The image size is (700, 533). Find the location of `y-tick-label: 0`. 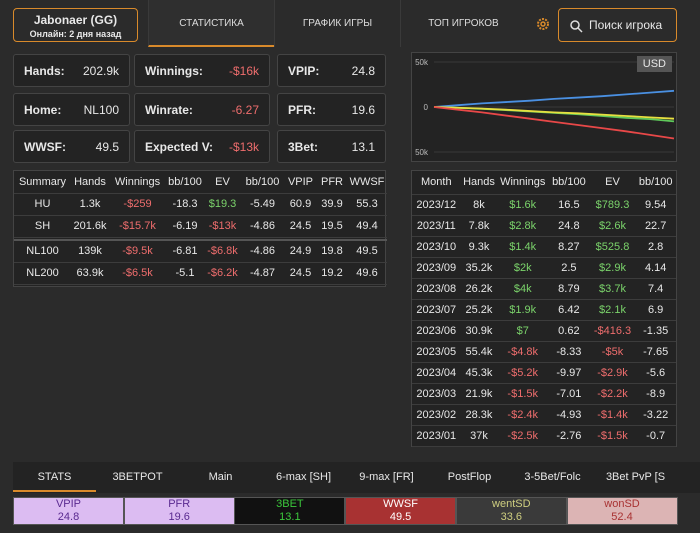

y-tick-label: 0 is located at coordinates (426, 107).